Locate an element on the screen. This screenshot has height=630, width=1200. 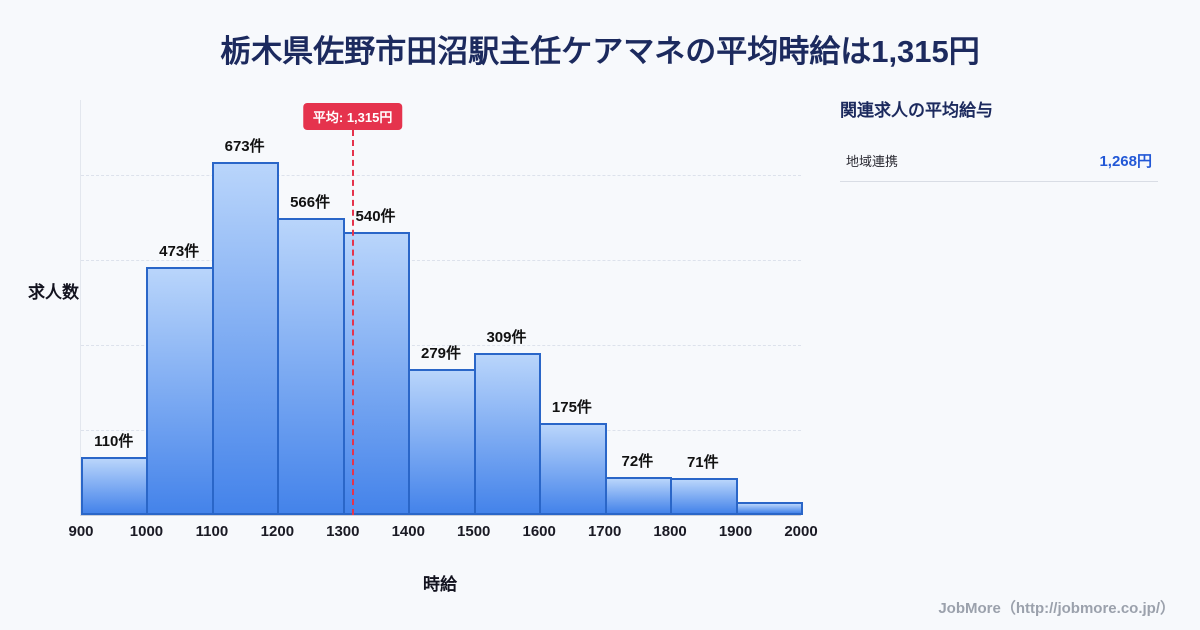
x-tick-label: 1600 is located at coordinates (539, 531).